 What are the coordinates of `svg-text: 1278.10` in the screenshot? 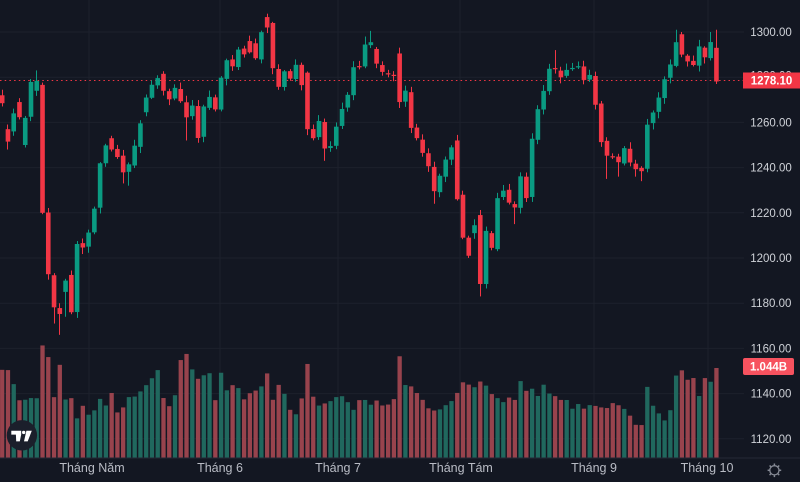 It's located at (772, 82).